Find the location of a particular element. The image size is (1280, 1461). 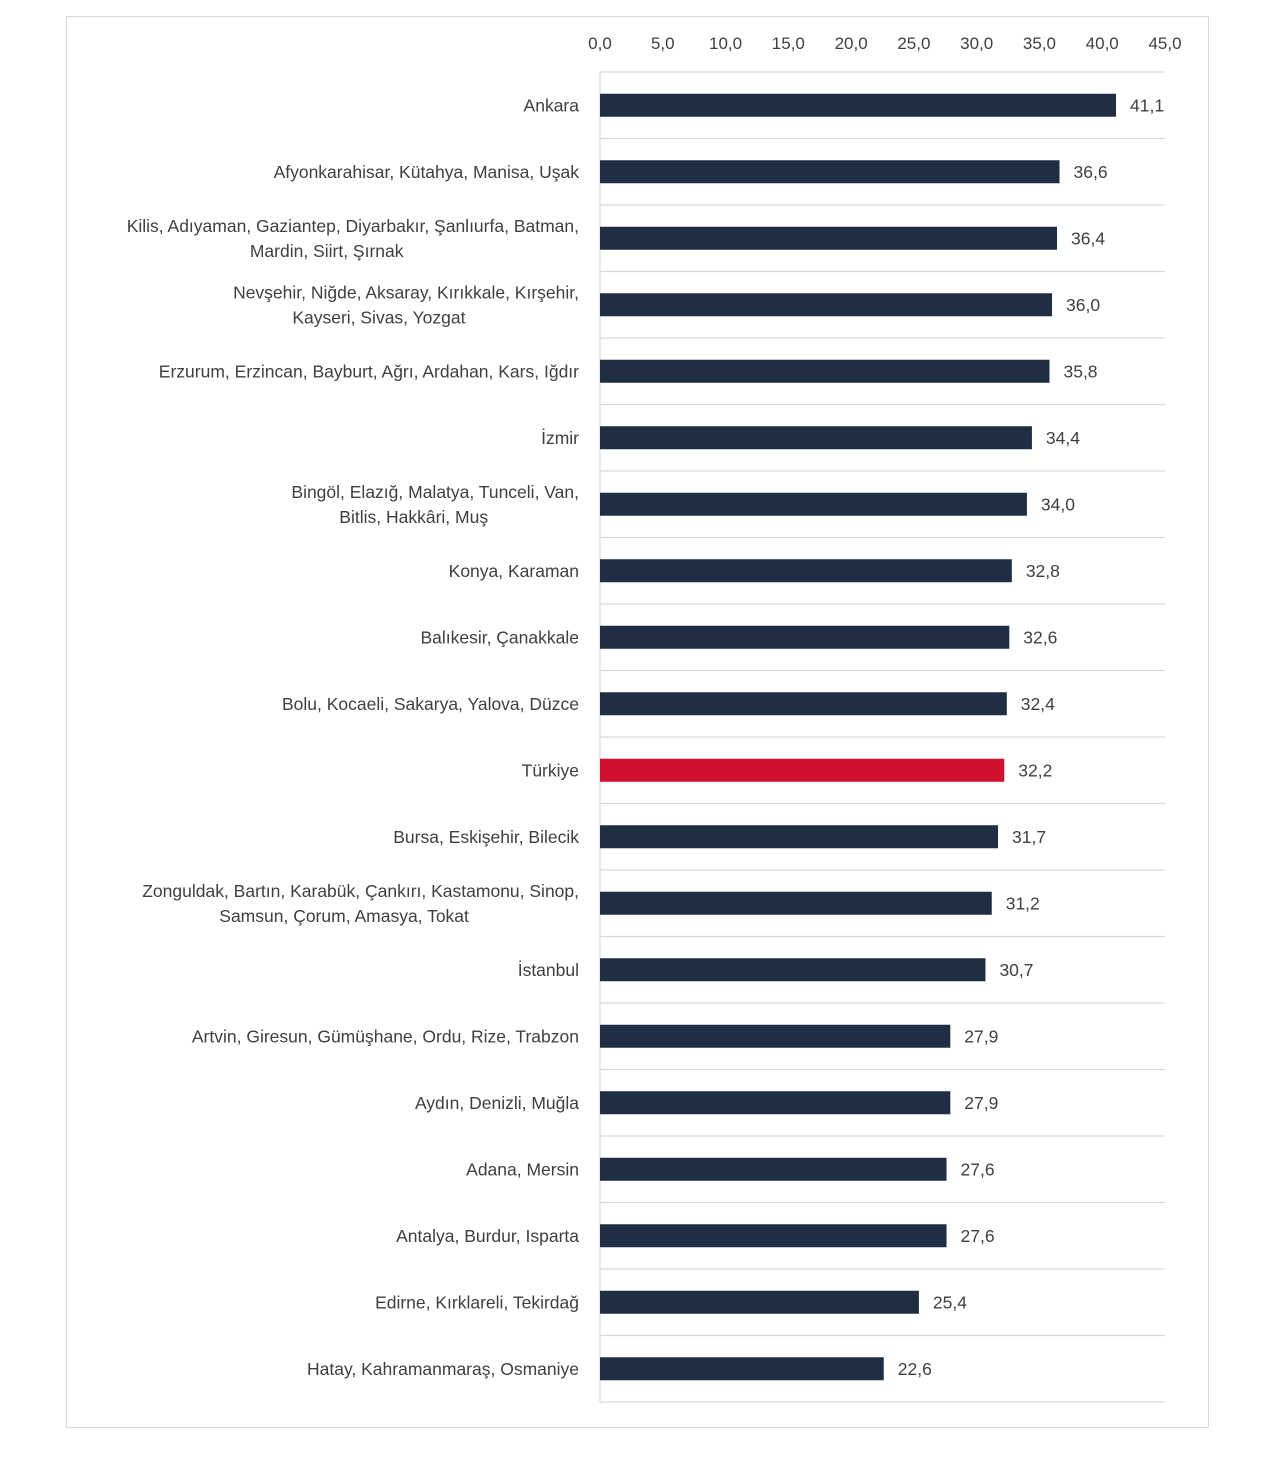

x-axis-ticks: 0,0 5,0 10,0 15,0 20,0 25,0 30,0 35,0 40,0 45,0 is located at coordinates (884, 43).